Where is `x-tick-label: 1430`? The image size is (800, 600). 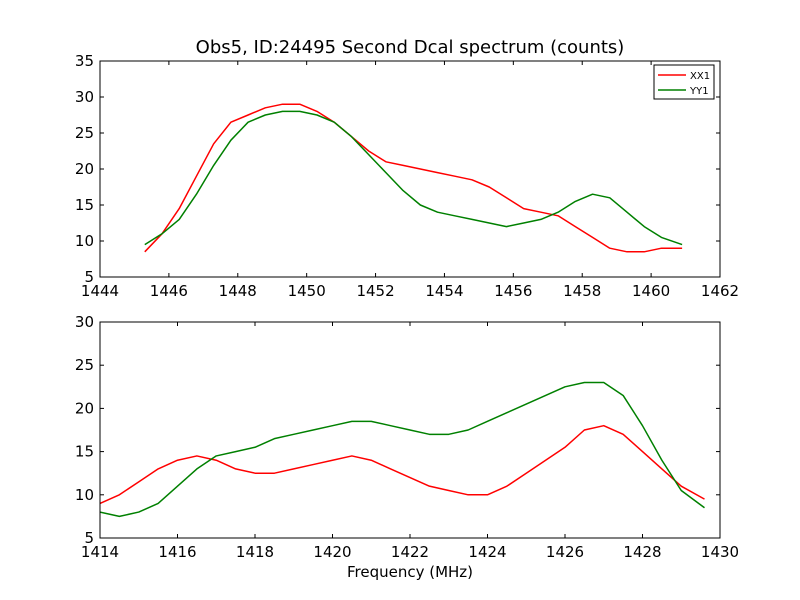
x-tick-label: 1430 is located at coordinates (720, 552).